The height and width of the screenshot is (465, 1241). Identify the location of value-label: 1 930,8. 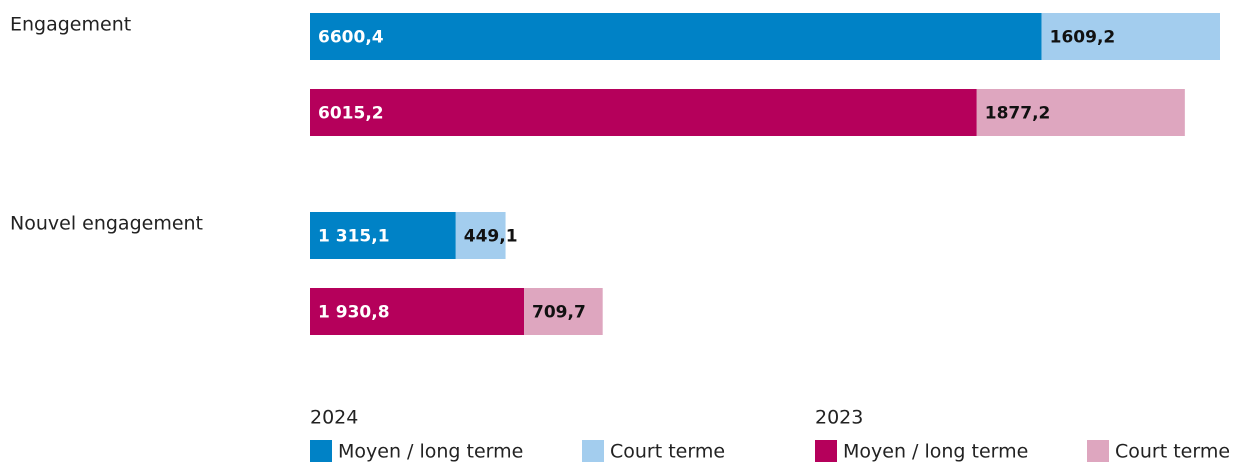
(354, 313).